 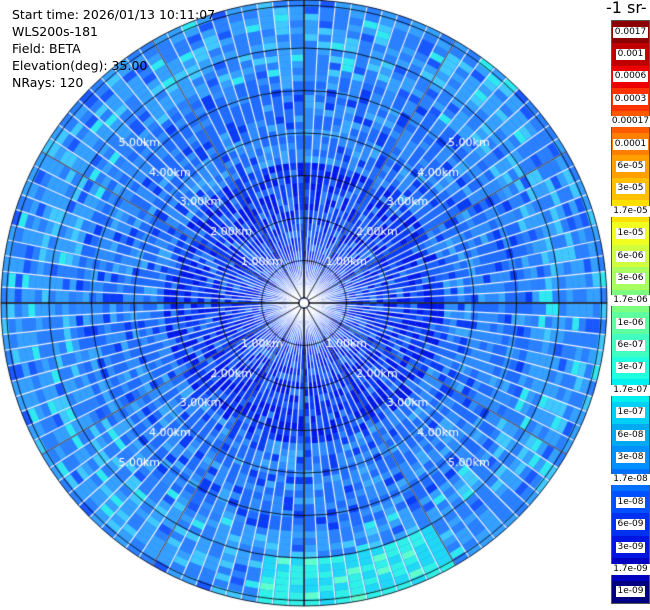 I want to click on colorbar-swatch: 6e-06, so click(x=630, y=256).